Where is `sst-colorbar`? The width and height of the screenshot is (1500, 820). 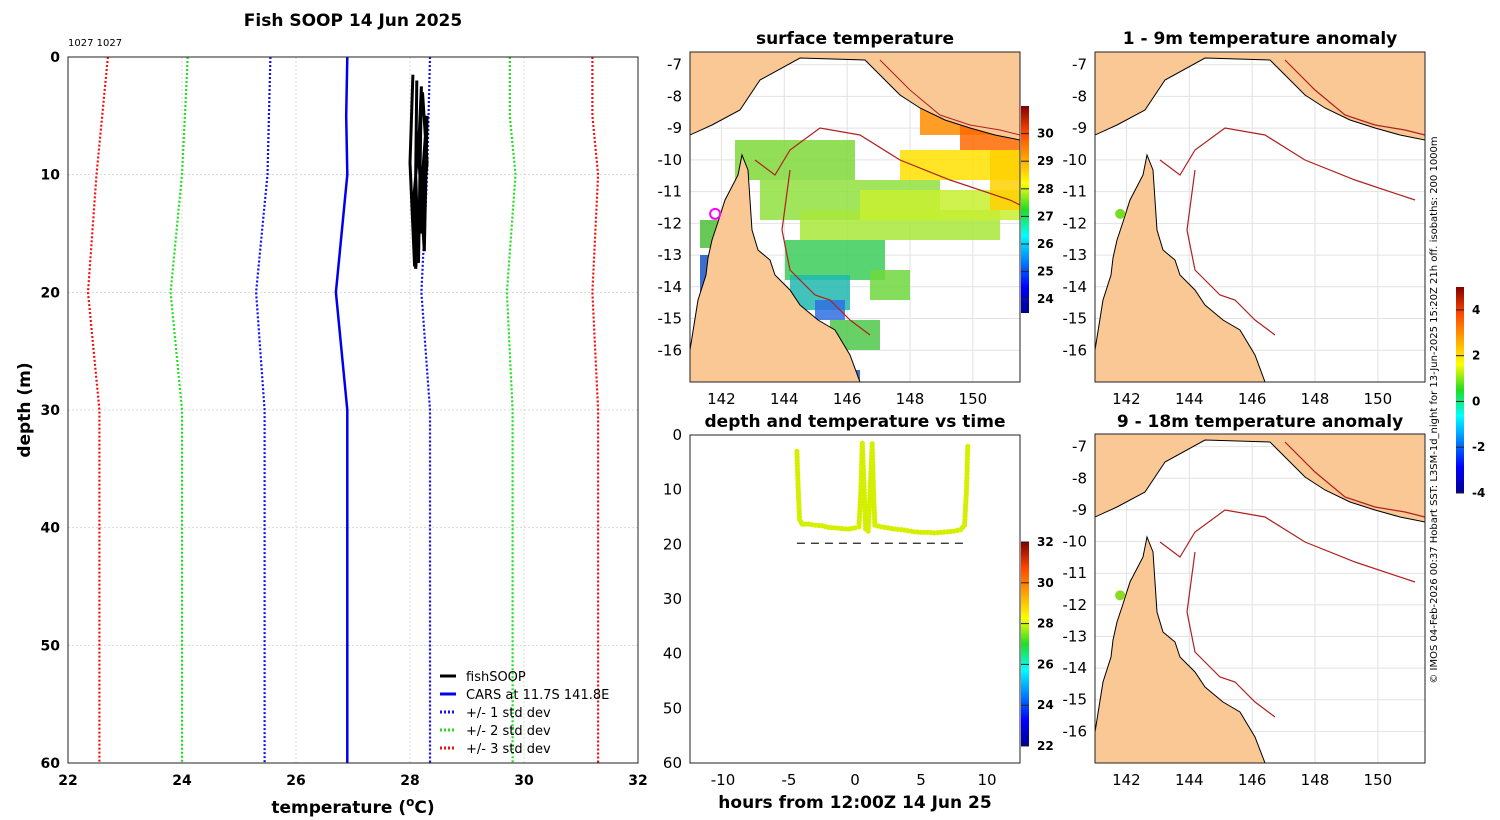
sst-colorbar is located at coordinates (1025, 209).